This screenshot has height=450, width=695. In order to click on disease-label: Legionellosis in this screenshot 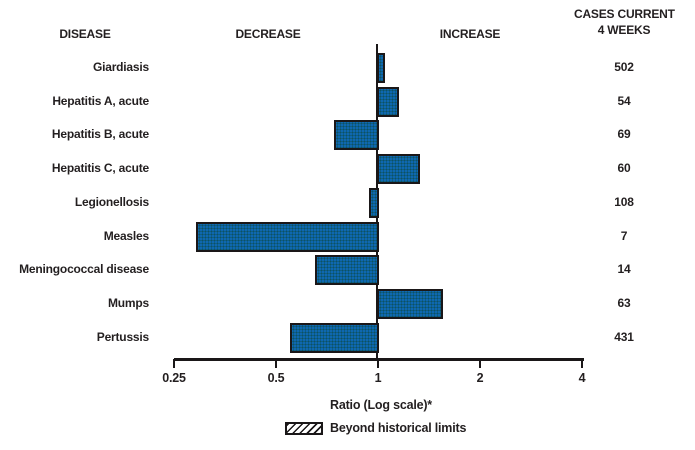, I will do `click(111, 201)`.